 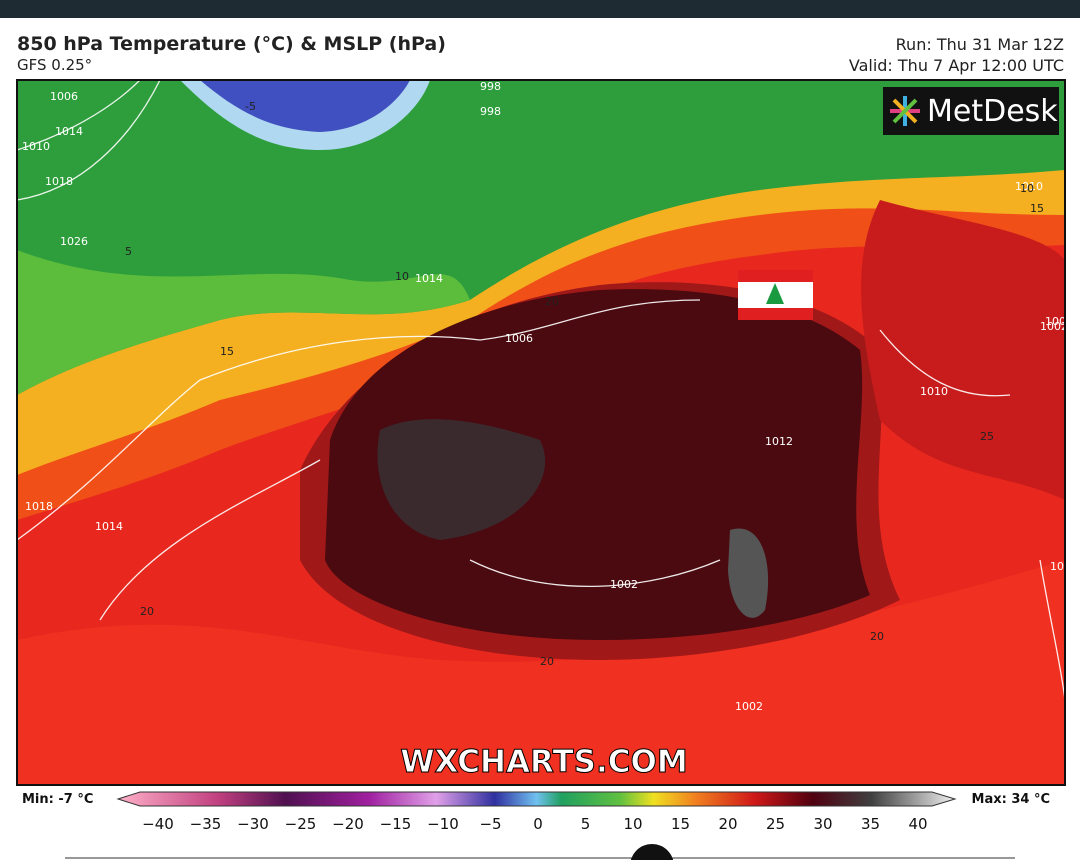 I want to click on flag-cedar, so click(x=775, y=293).